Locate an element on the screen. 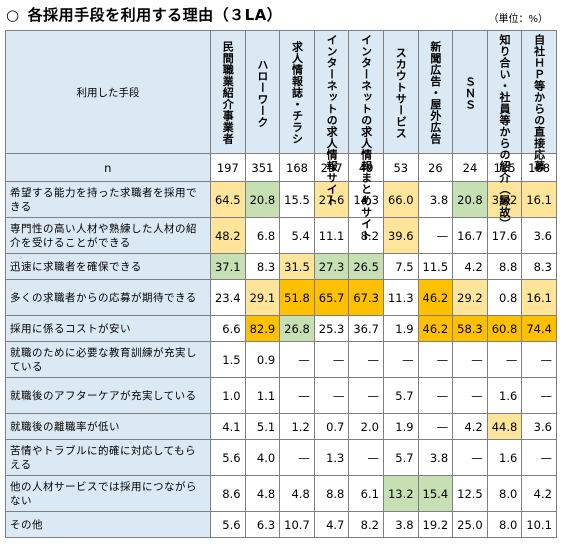 Image resolution: width=562 pixels, height=558 pixels. column-header: インターネットの求人情報まとめサイト is located at coordinates (366, 135).